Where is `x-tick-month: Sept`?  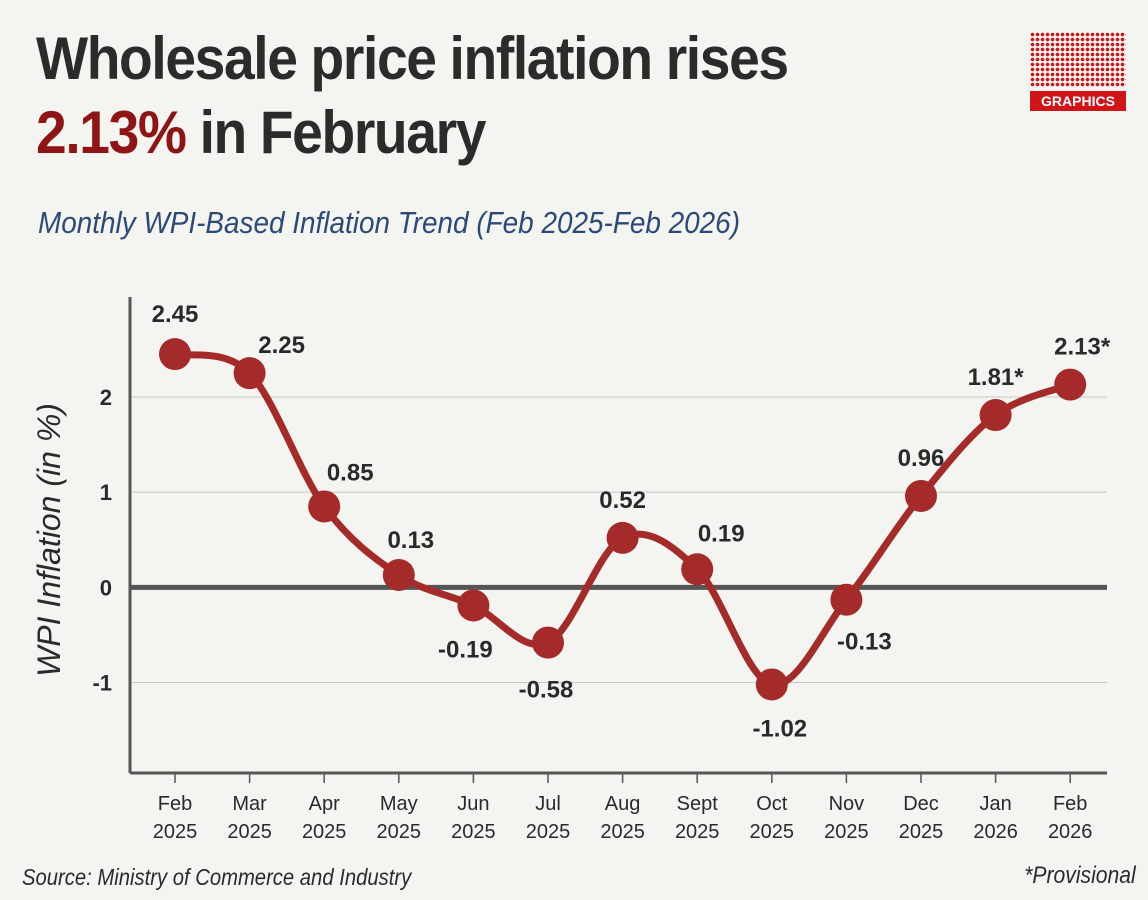 x-tick-month: Sept is located at coordinates (698, 804).